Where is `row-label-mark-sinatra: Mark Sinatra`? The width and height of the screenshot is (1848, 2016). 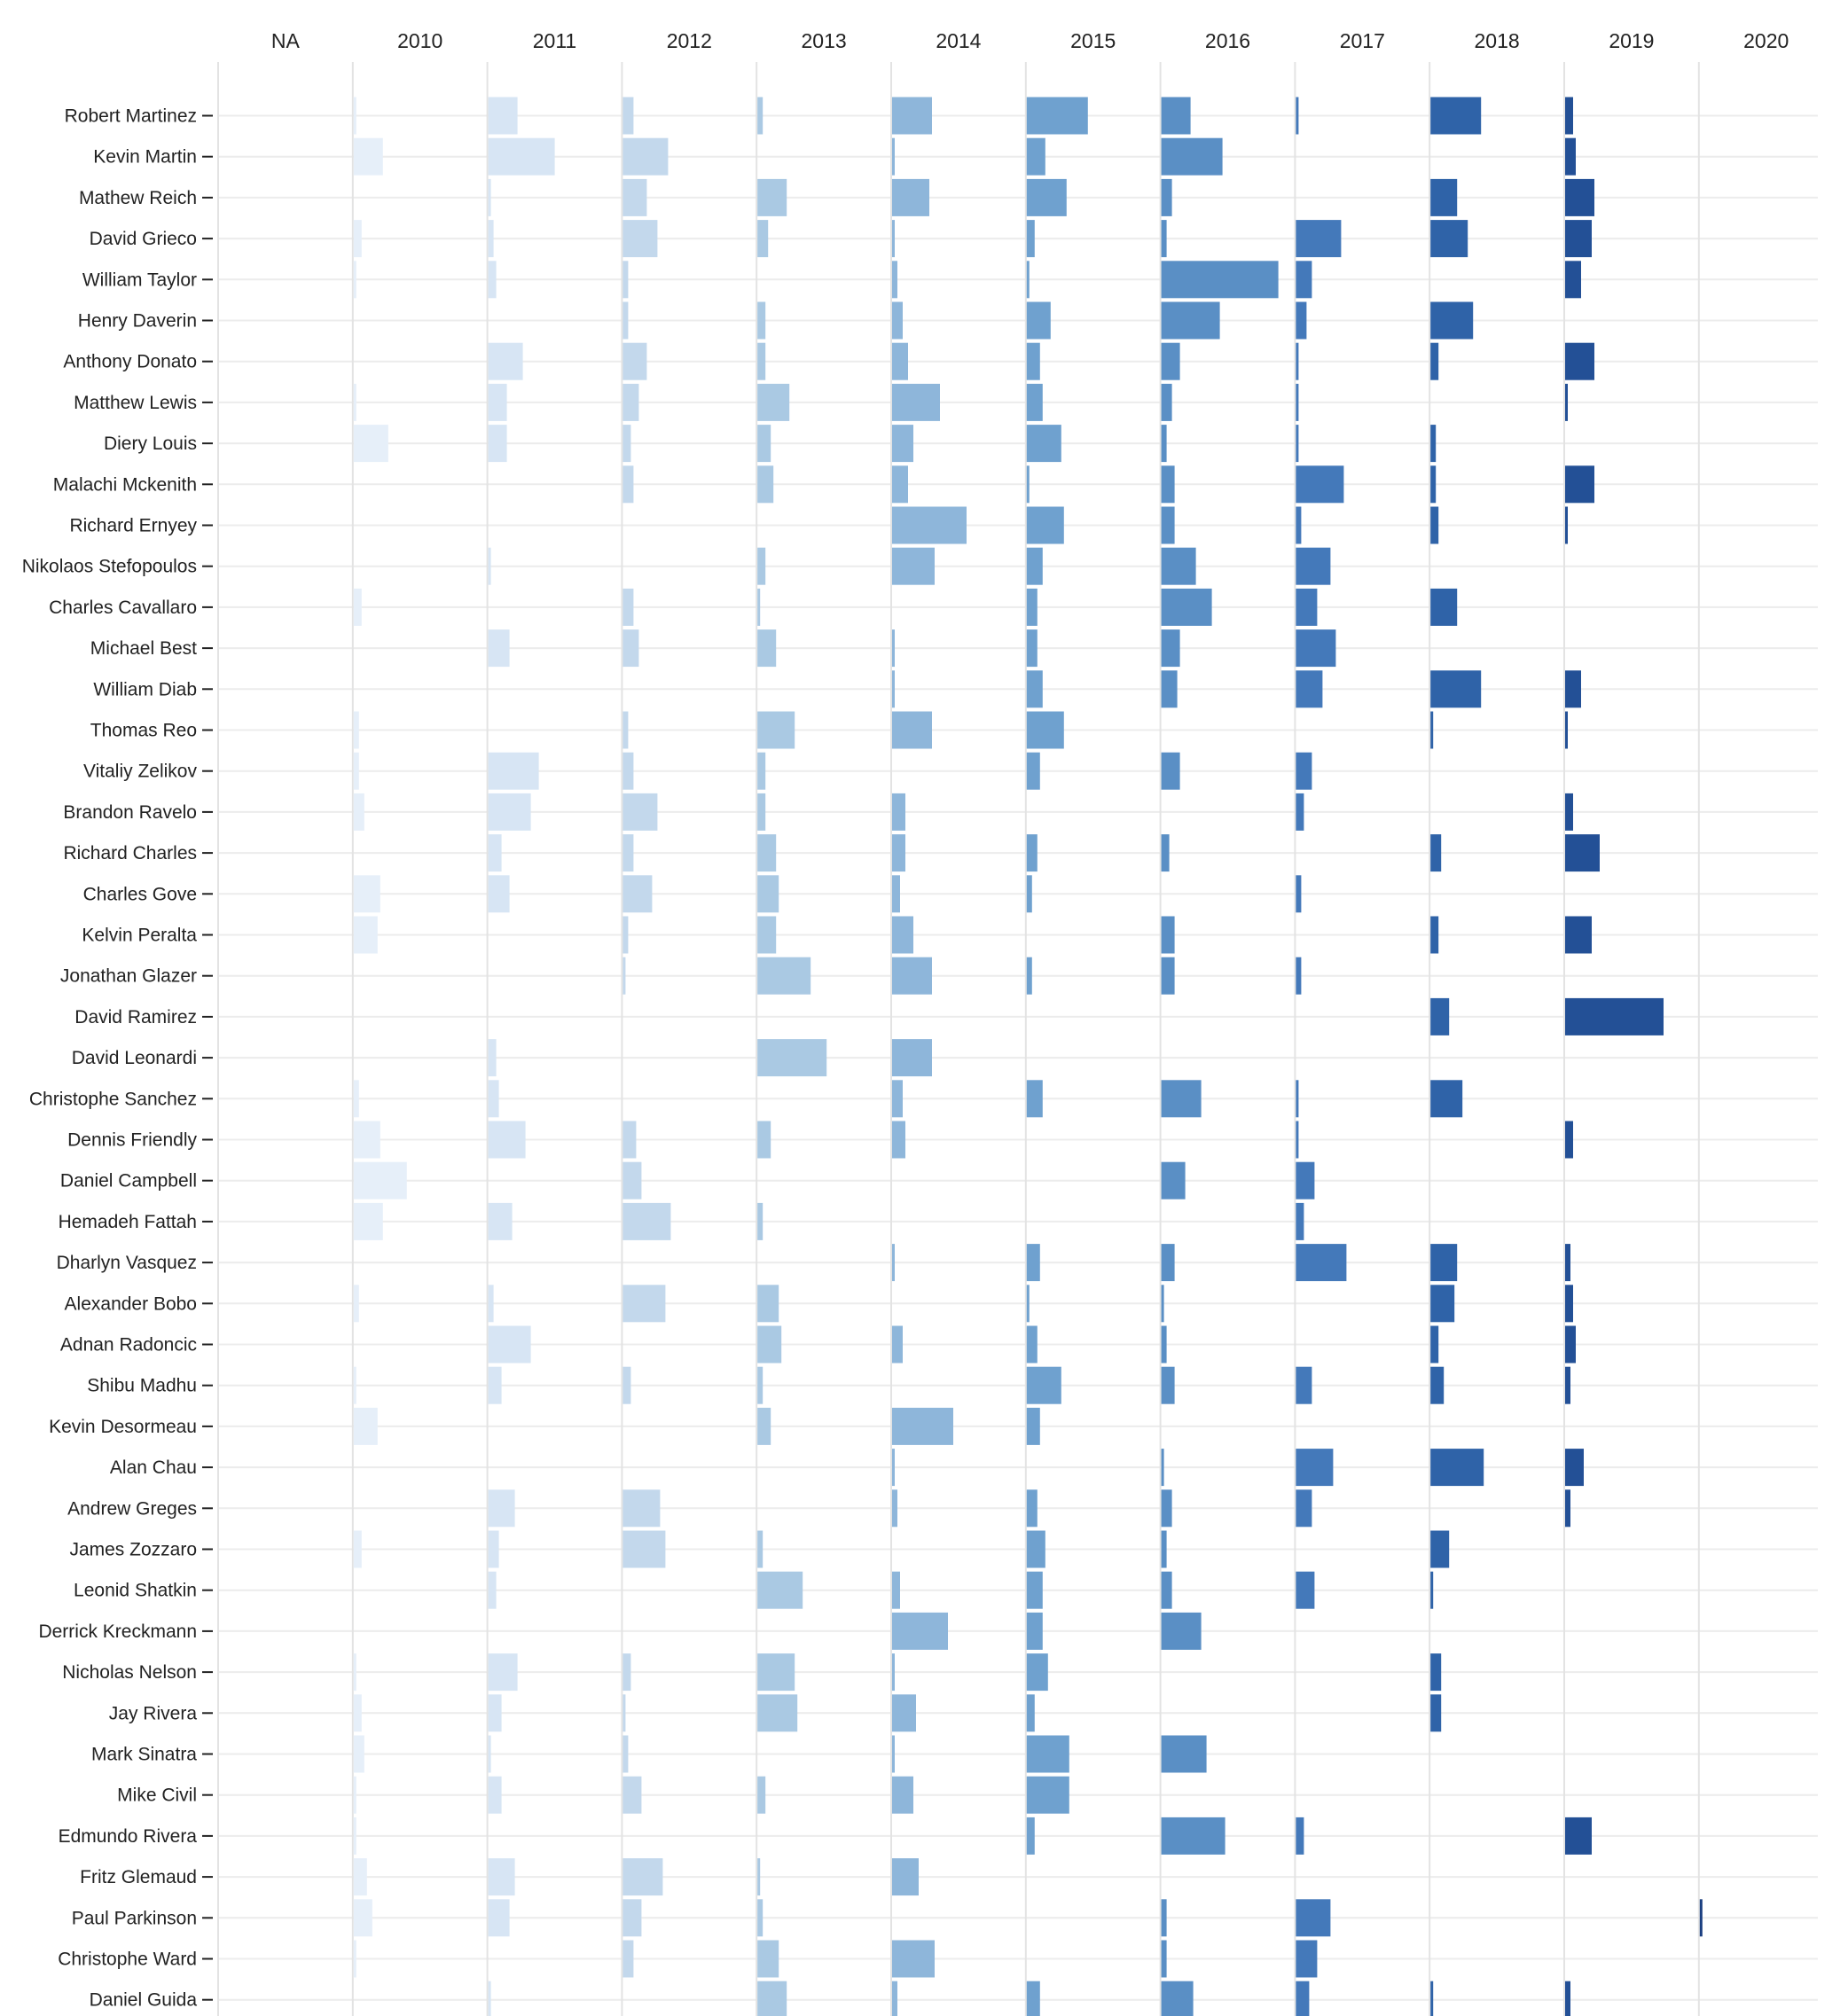
row-label-mark-sinatra: Mark Sinatra is located at coordinates (144, 1755).